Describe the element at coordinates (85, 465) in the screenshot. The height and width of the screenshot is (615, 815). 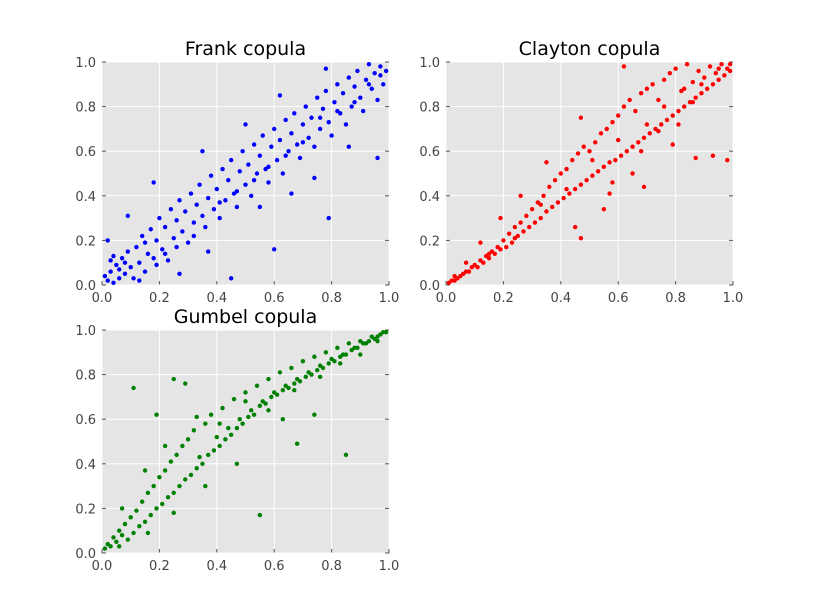
I see `gumbel-y-tick-label: 0.4` at that location.